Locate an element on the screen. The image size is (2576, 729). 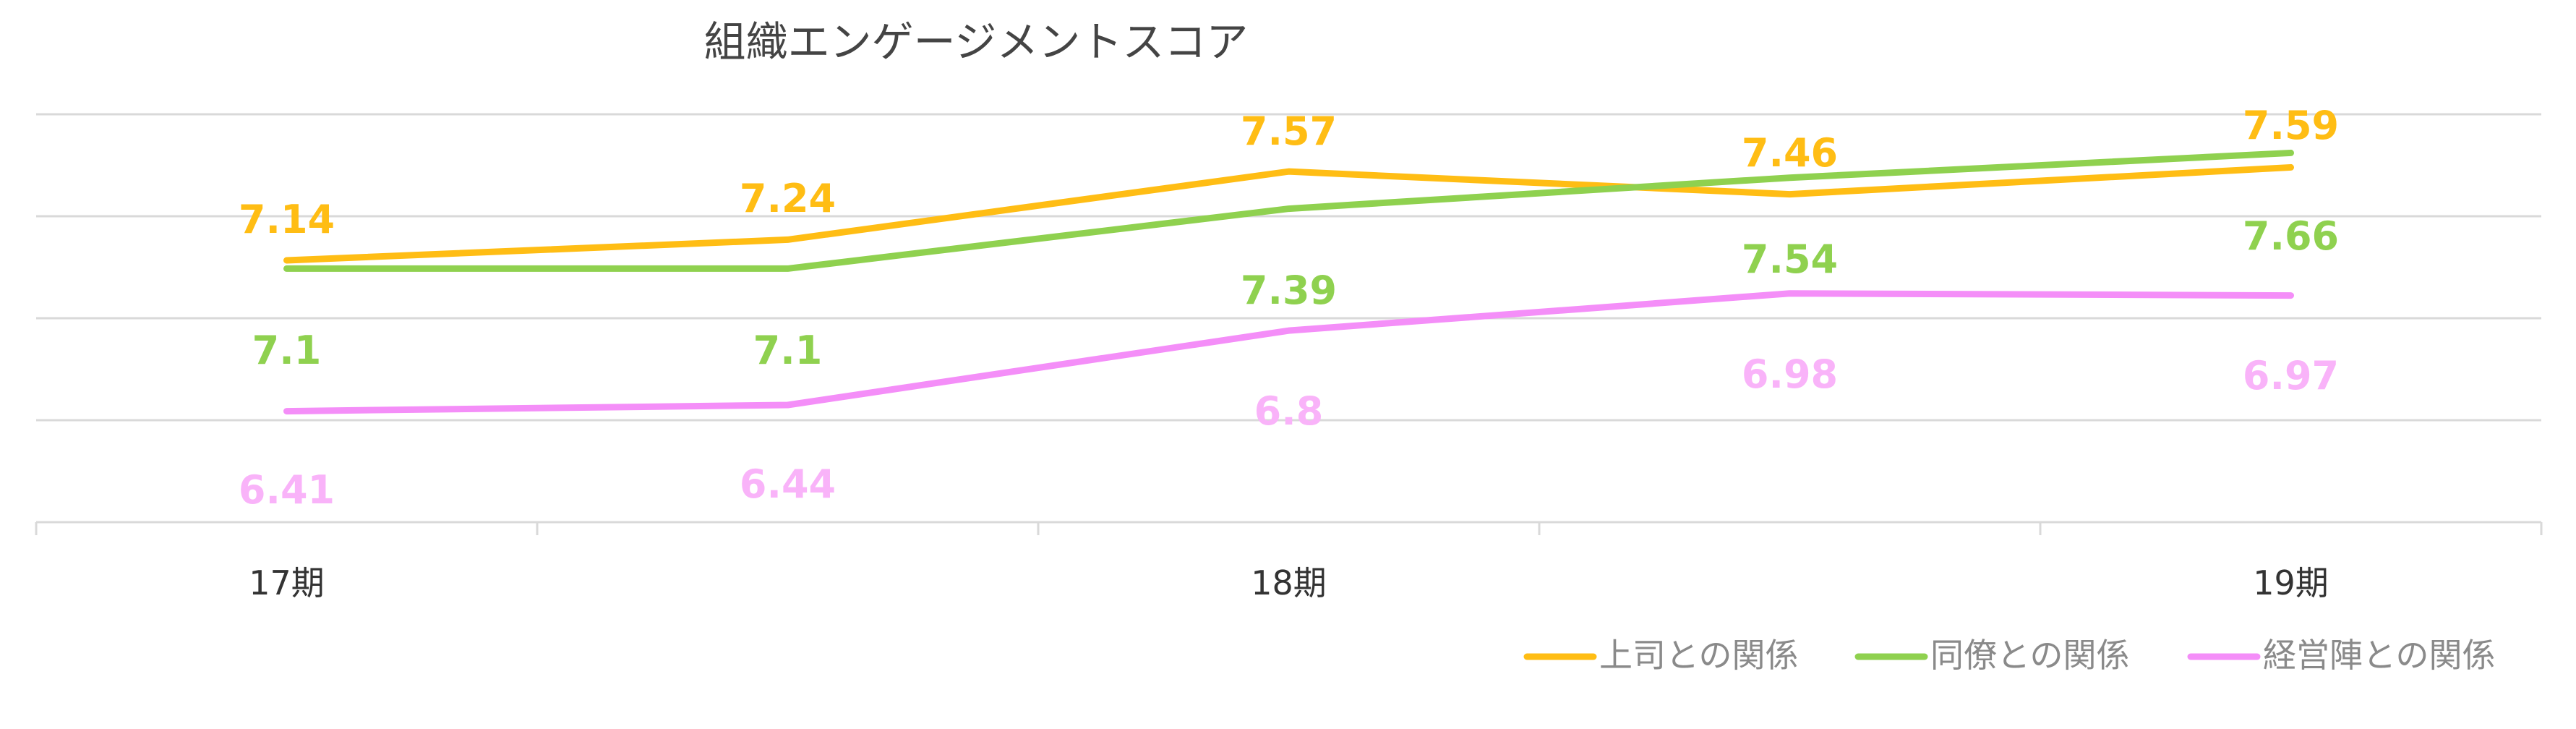
series-line-management is located at coordinates (1288, 352).